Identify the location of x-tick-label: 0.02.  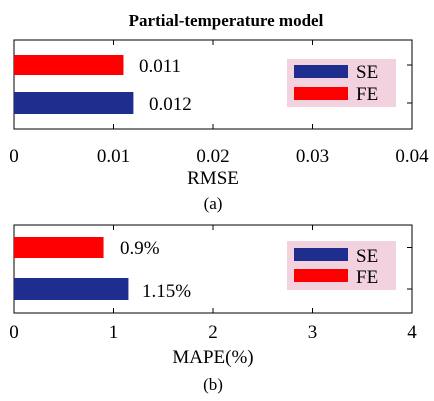
(212, 156).